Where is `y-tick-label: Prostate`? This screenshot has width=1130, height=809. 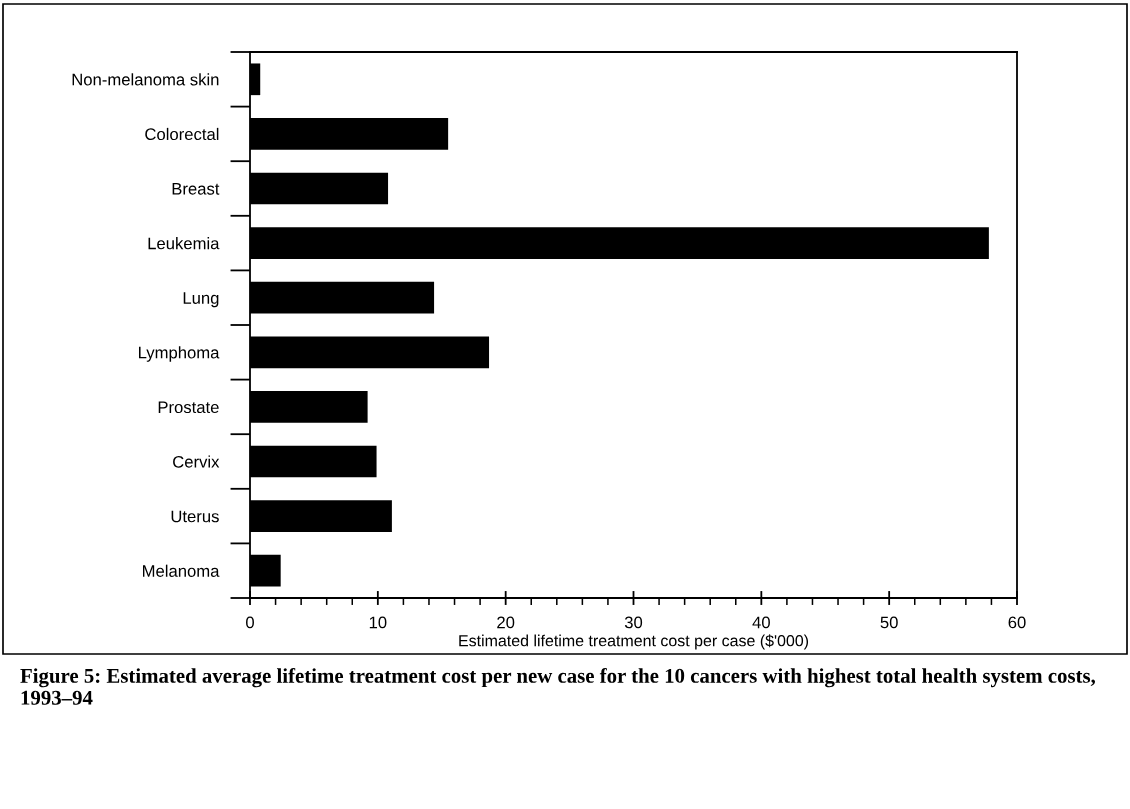
y-tick-label: Prostate is located at coordinates (188, 407).